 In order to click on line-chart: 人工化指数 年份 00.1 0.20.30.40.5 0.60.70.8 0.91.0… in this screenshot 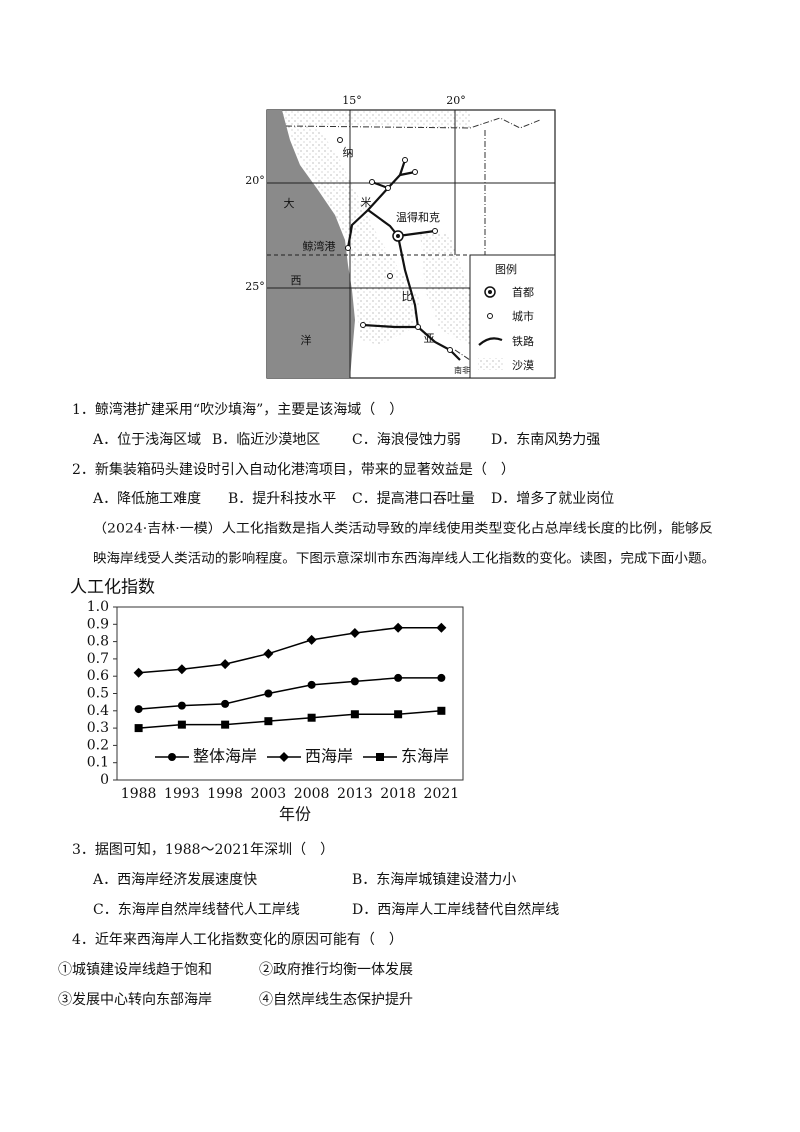, I will do `click(267, 701)`.